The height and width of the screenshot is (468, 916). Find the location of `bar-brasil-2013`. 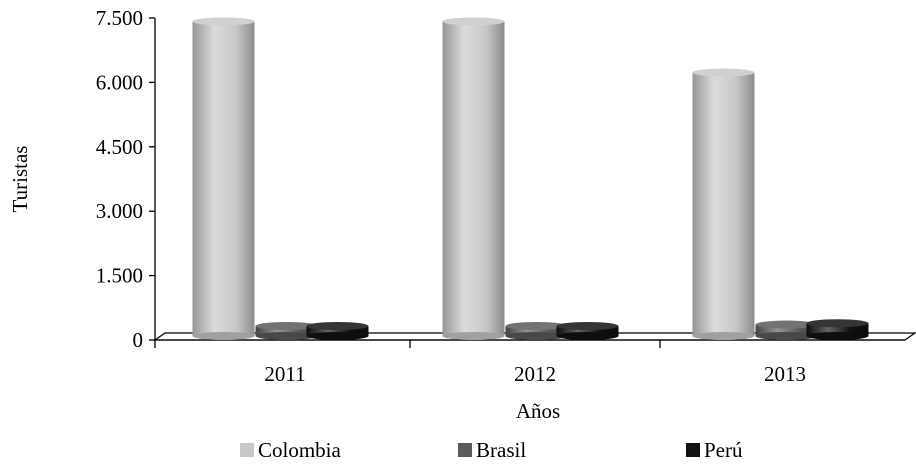

bar-brasil-2013 is located at coordinates (786, 330).